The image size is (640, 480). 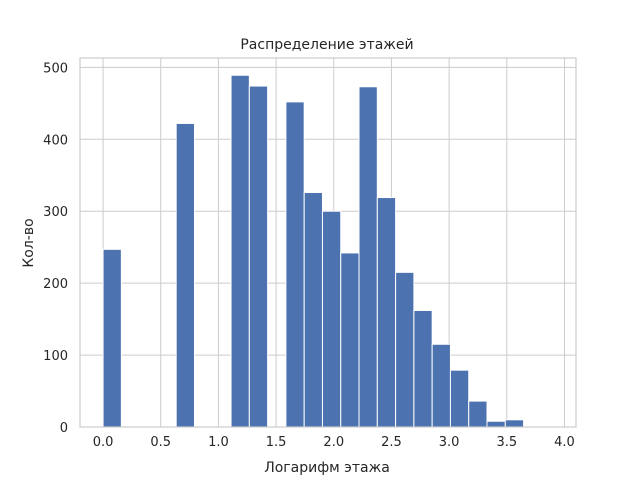 What do you see at coordinates (276, 442) in the screenshot?
I see `x-tick-label: 1.5` at bounding box center [276, 442].